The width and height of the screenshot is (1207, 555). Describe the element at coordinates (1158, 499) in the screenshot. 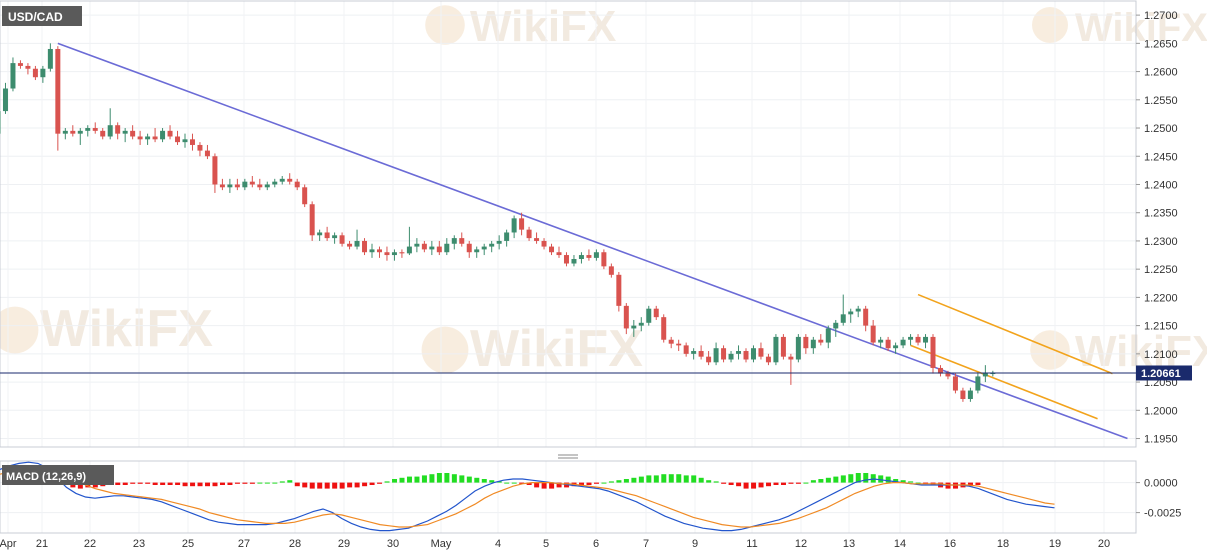

I see `macd-axis: 0.0000 -0.0025` at that location.